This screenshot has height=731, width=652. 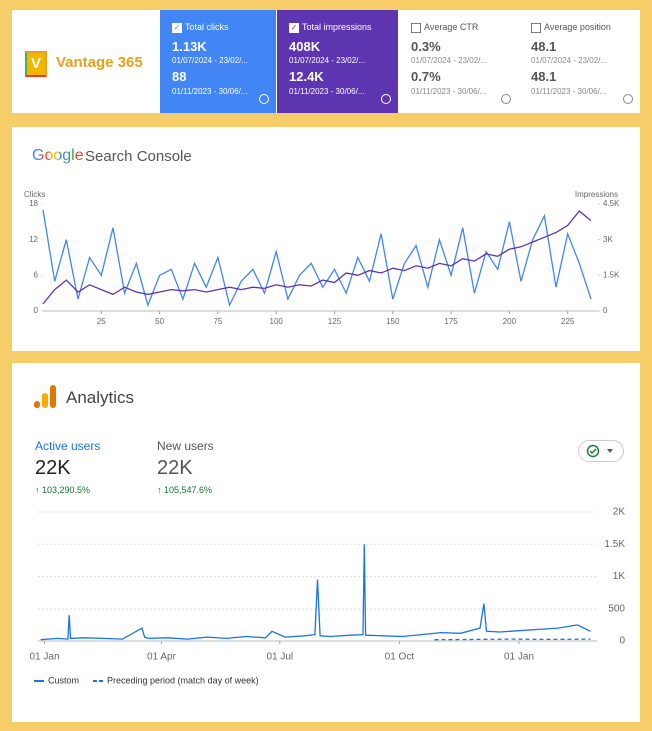 What do you see at coordinates (577, 27) in the screenshot?
I see `metric-label: Average position` at bounding box center [577, 27].